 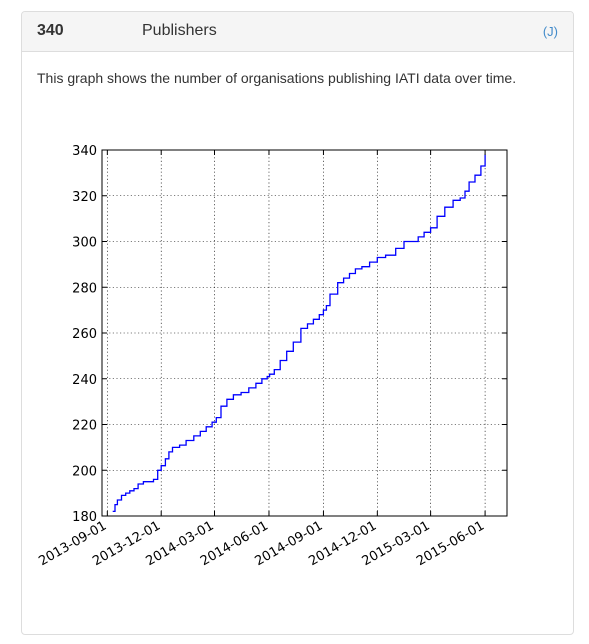 What do you see at coordinates (84, 471) in the screenshot?
I see `y-tick-label: 200` at bounding box center [84, 471].